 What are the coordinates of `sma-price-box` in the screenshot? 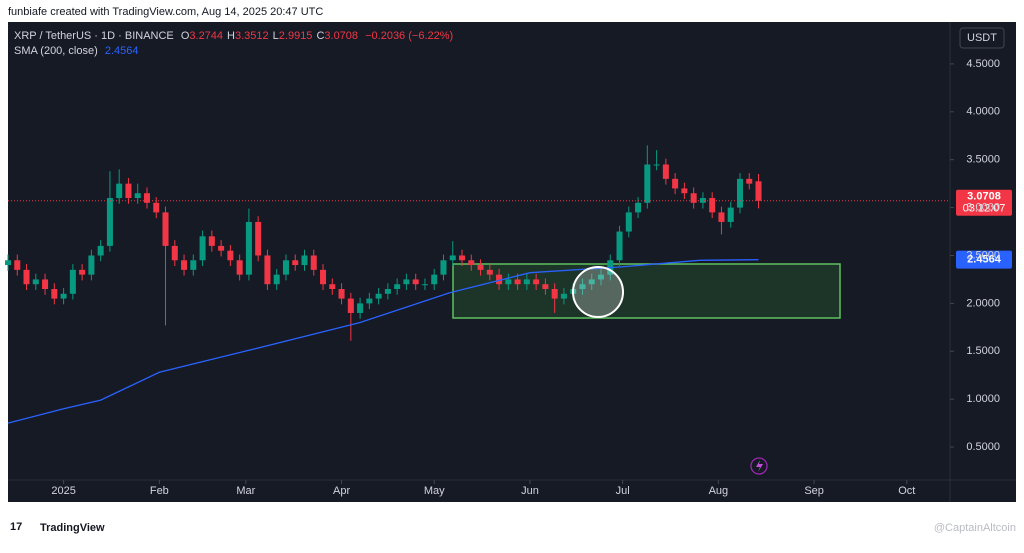 It's located at (984, 259).